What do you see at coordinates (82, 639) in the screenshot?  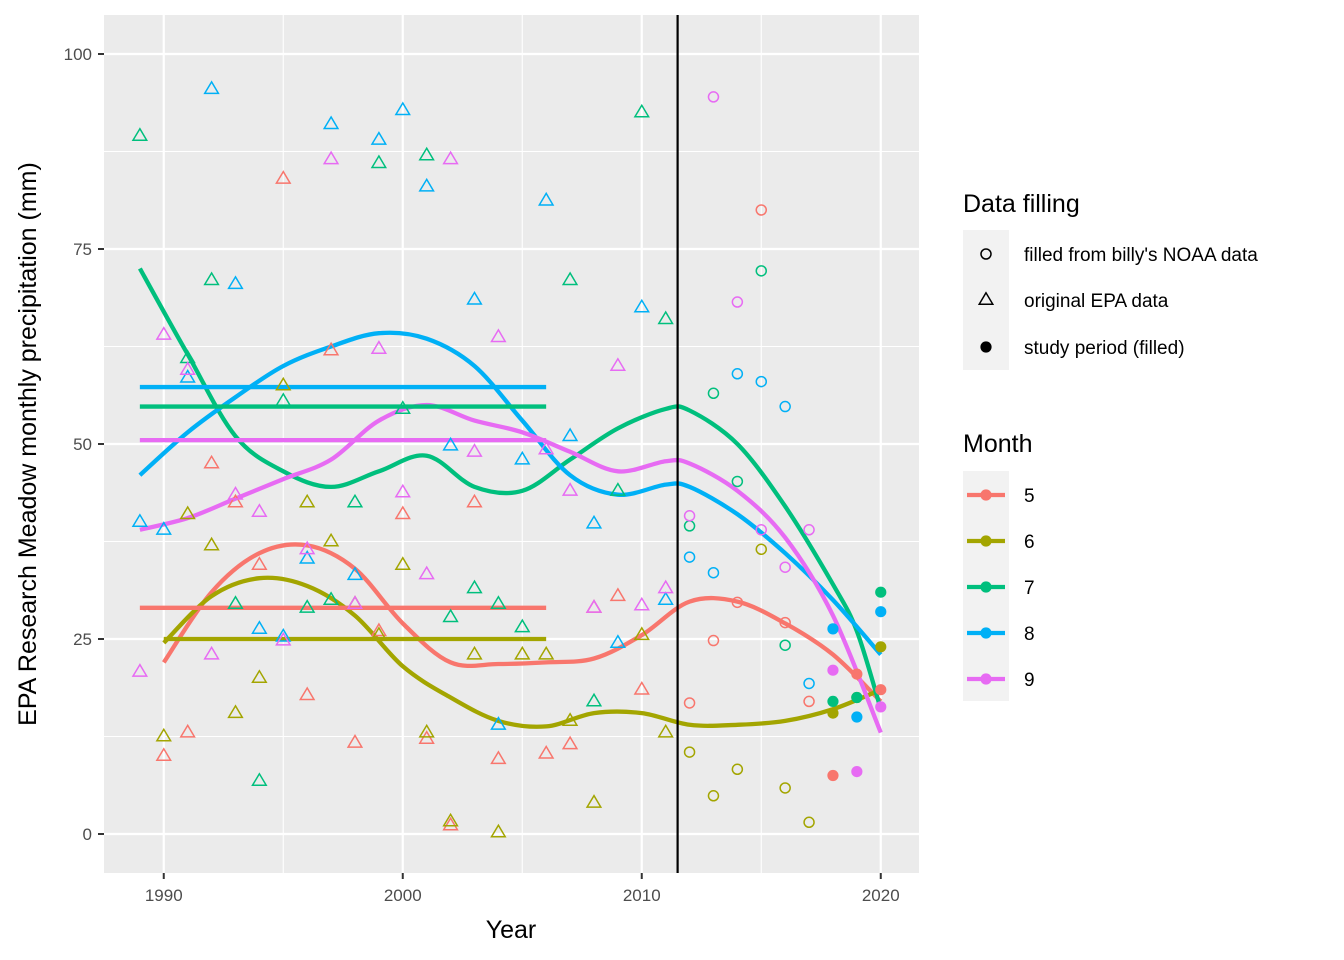 I see `y-tick-label: 25` at bounding box center [82, 639].